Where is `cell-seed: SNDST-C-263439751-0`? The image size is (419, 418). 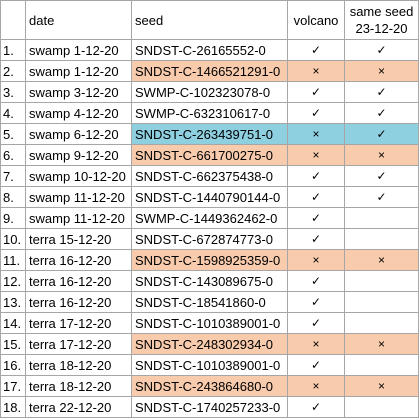 cell-seed: SNDST-C-263439751-0 is located at coordinates (209, 134).